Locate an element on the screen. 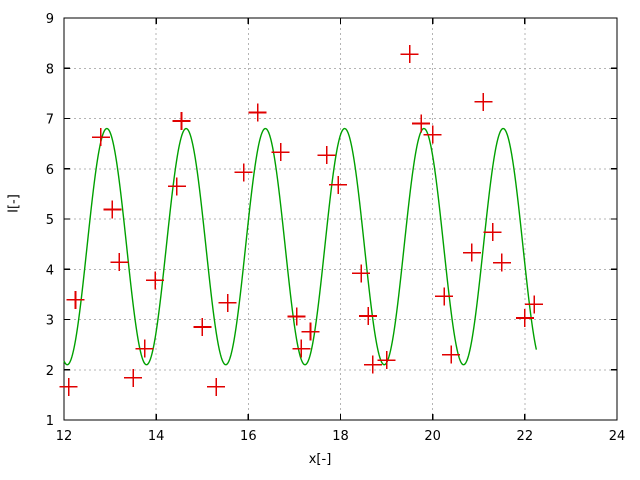  svg-text: 22 is located at coordinates (525, 436).